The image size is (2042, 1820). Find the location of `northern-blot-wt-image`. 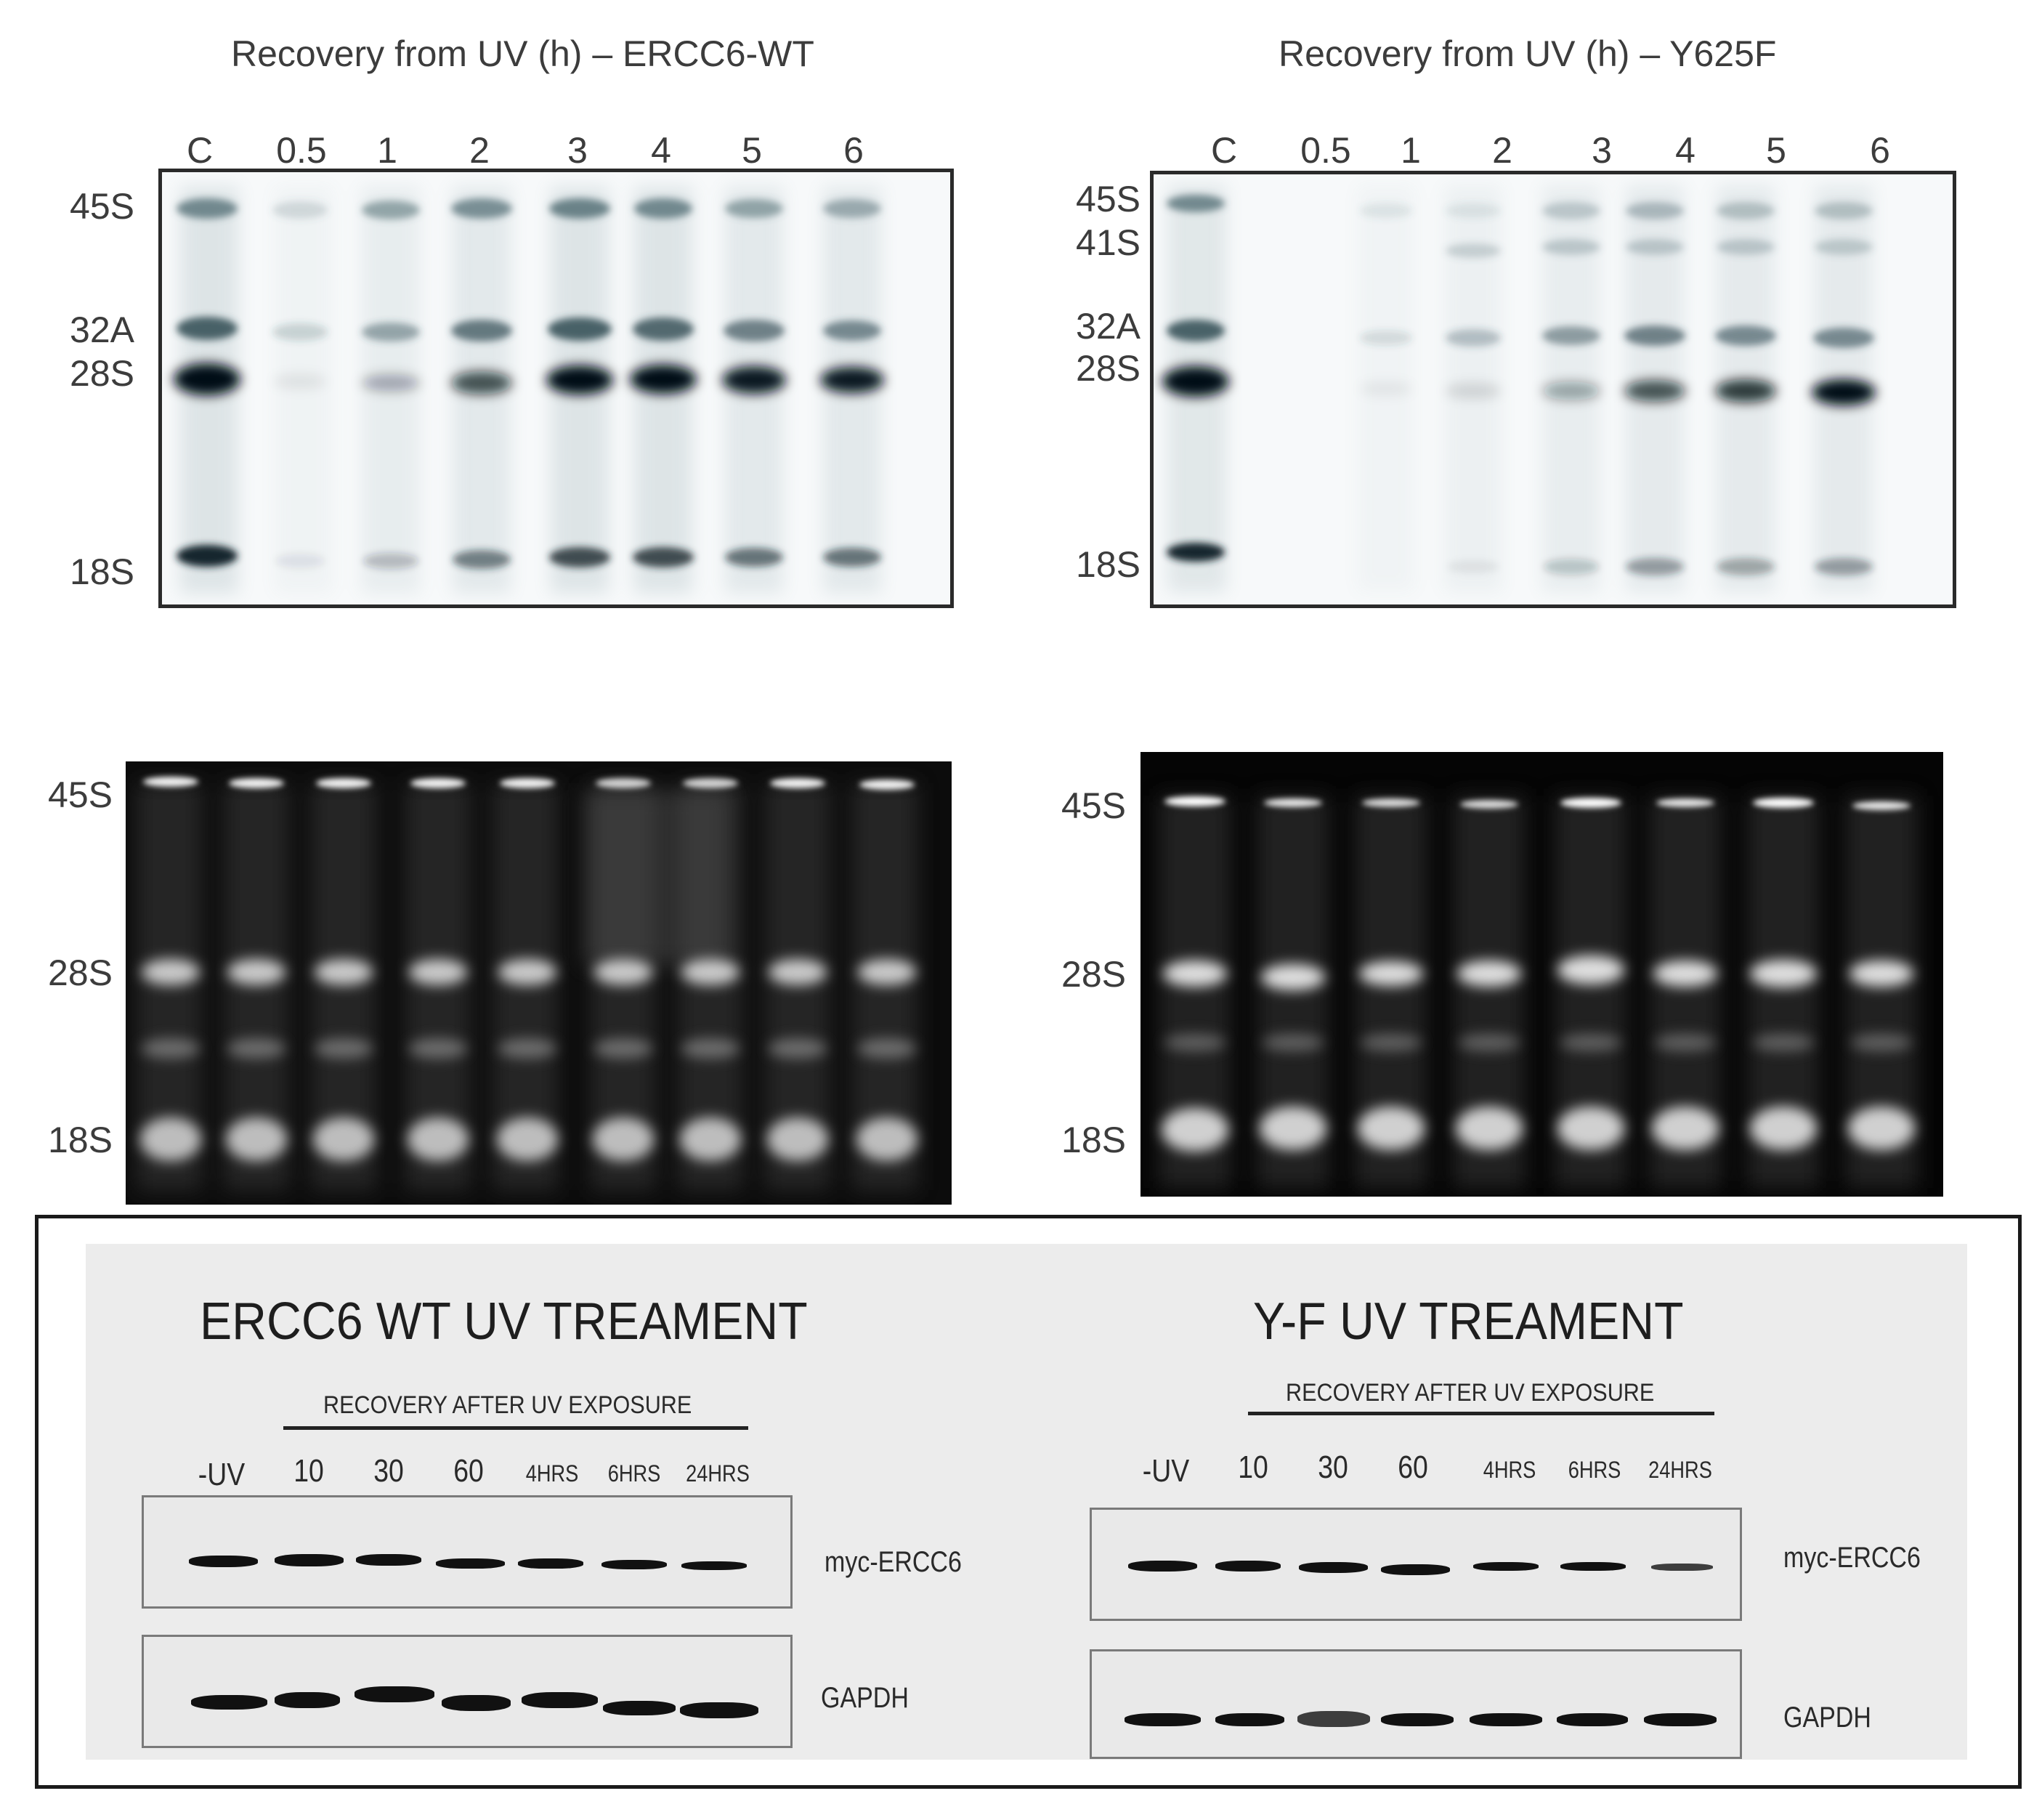

northern-blot-wt-image is located at coordinates (529, 390).